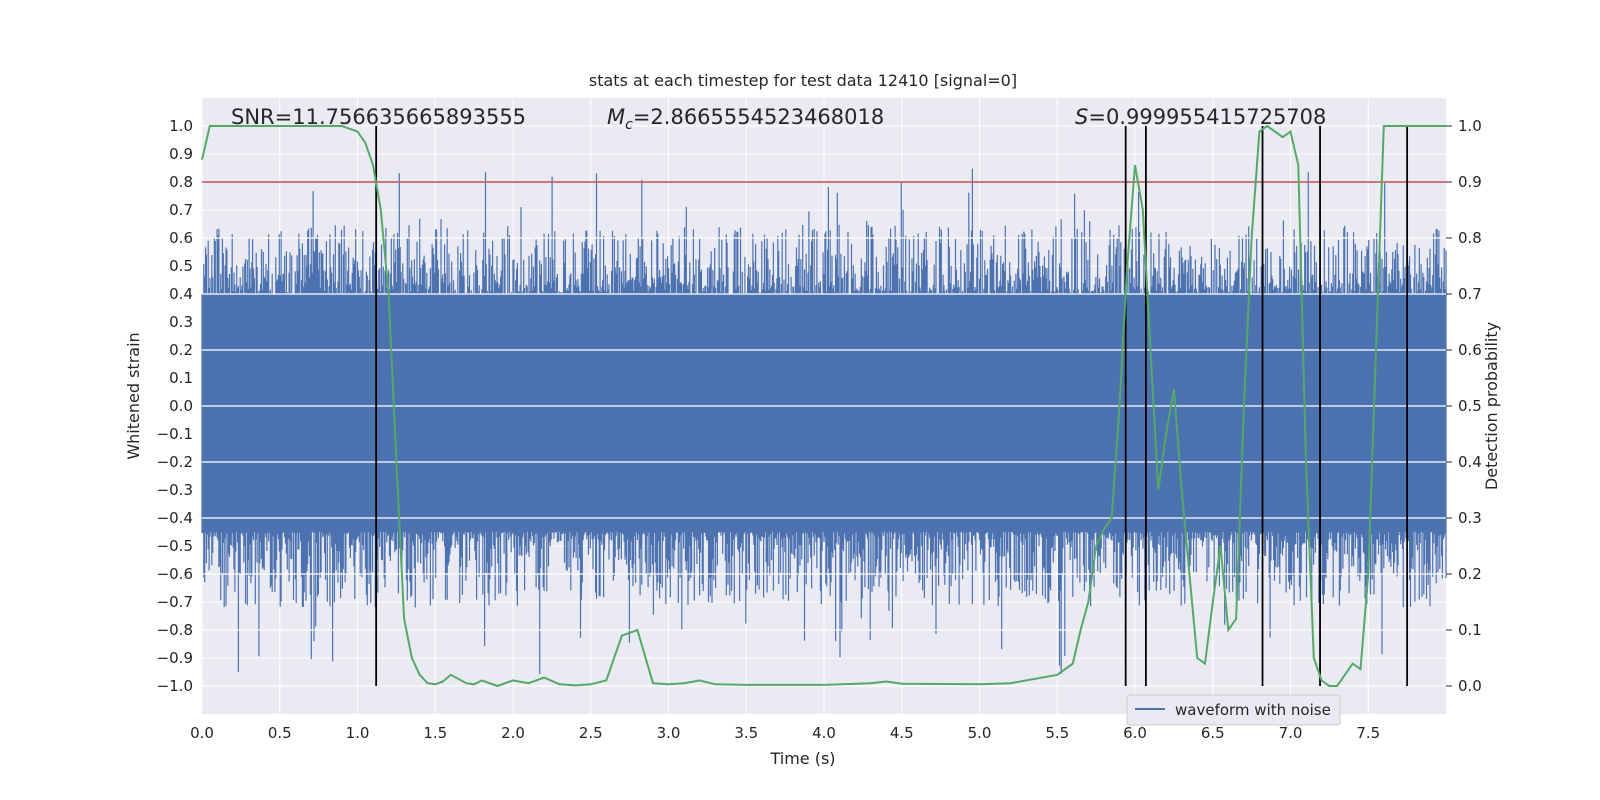 The image size is (1600, 800). Describe the element at coordinates (435, 733) in the screenshot. I see `x-tick-label: 1.5` at that location.